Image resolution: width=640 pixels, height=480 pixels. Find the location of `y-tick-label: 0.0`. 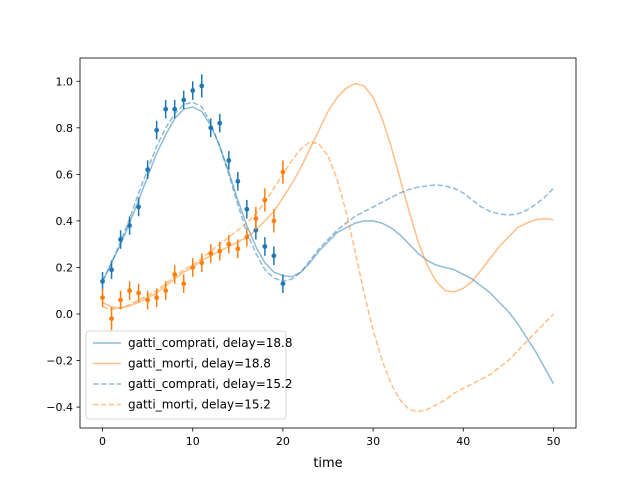

y-tick-label: 0.0 is located at coordinates (65, 314).